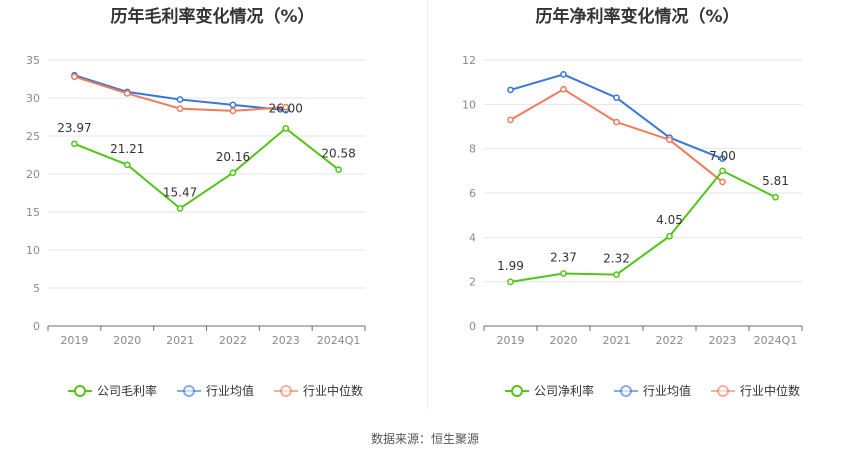 Image resolution: width=850 pixels, height=459 pixels. Describe the element at coordinates (127, 149) in the screenshot. I see `gross-margin-data-label: 21.21` at that location.